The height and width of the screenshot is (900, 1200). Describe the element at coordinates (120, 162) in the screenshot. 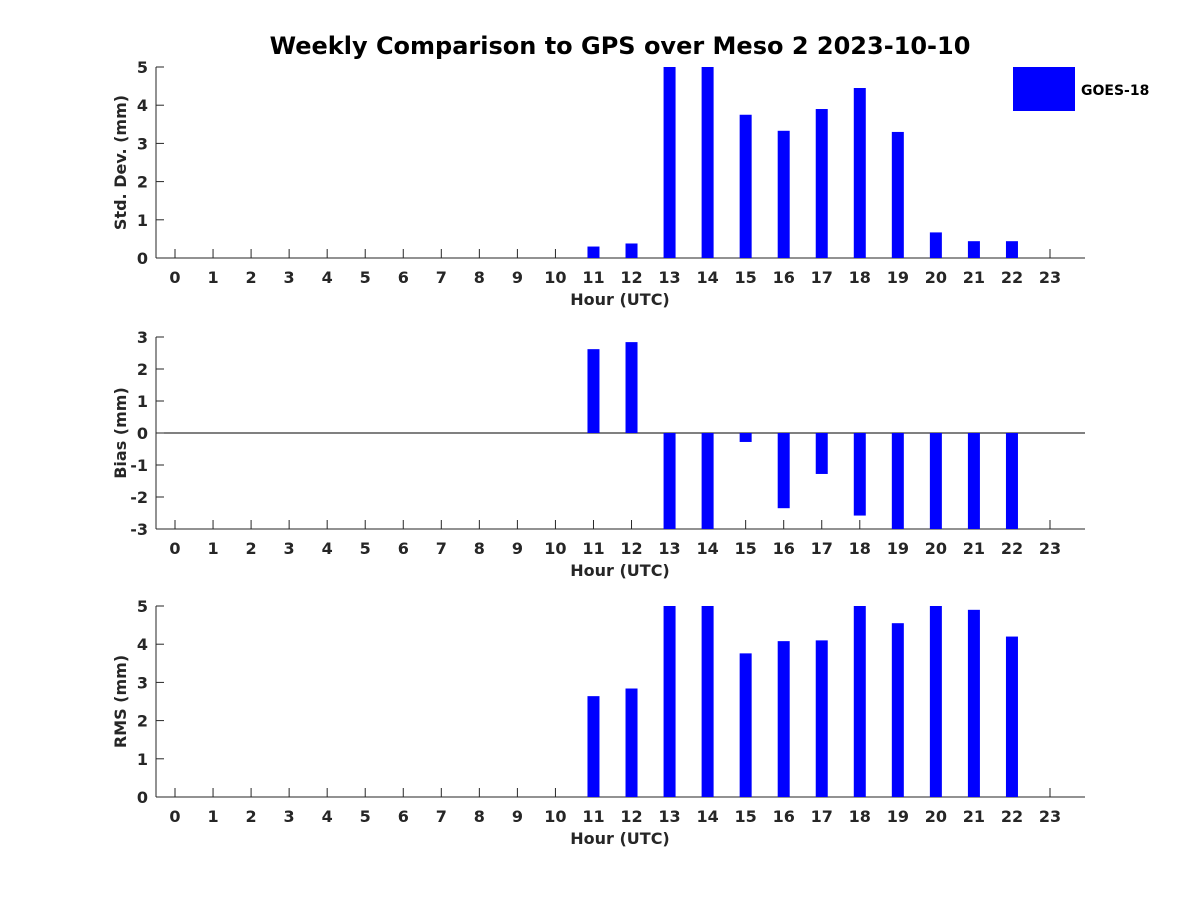

I see `y-axis-label: Std. Dev. (mm)` at that location.